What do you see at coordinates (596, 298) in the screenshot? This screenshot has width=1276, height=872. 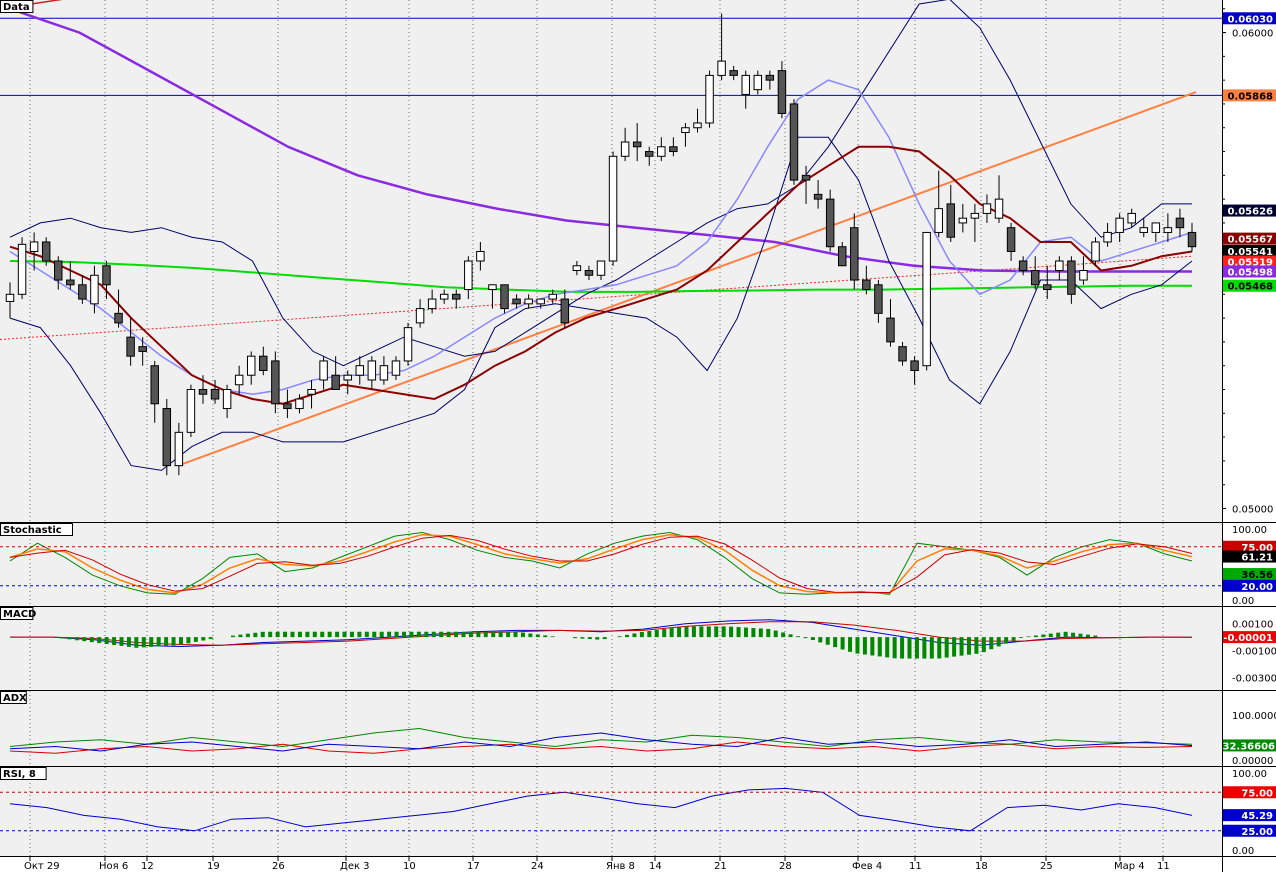 I see `dotted-trendline` at bounding box center [596, 298].